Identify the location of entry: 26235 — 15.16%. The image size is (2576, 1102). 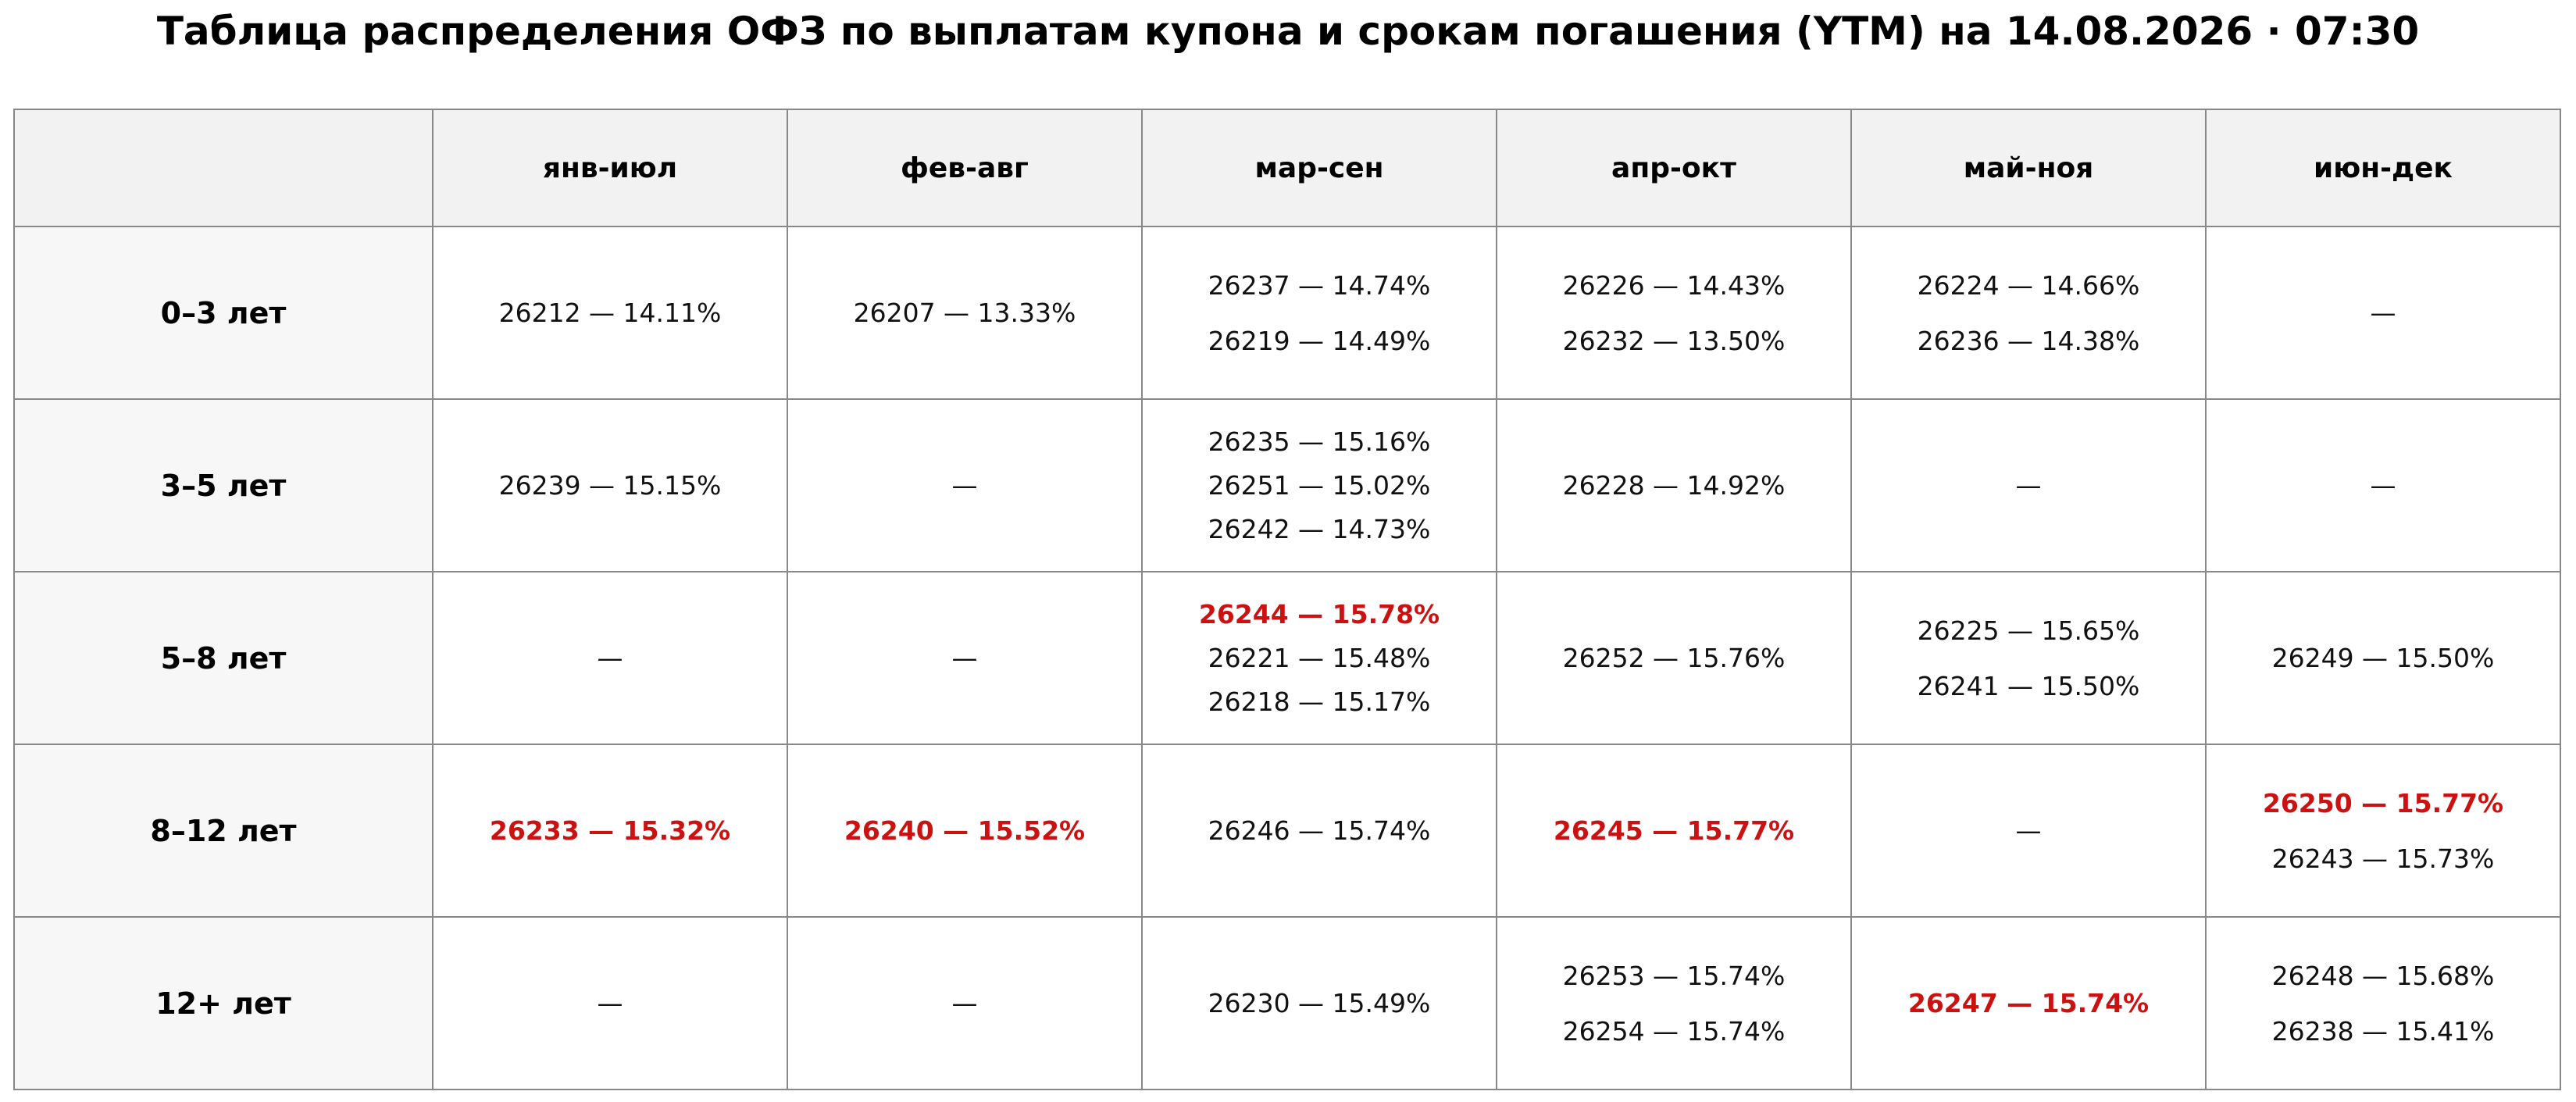
(1319, 441).